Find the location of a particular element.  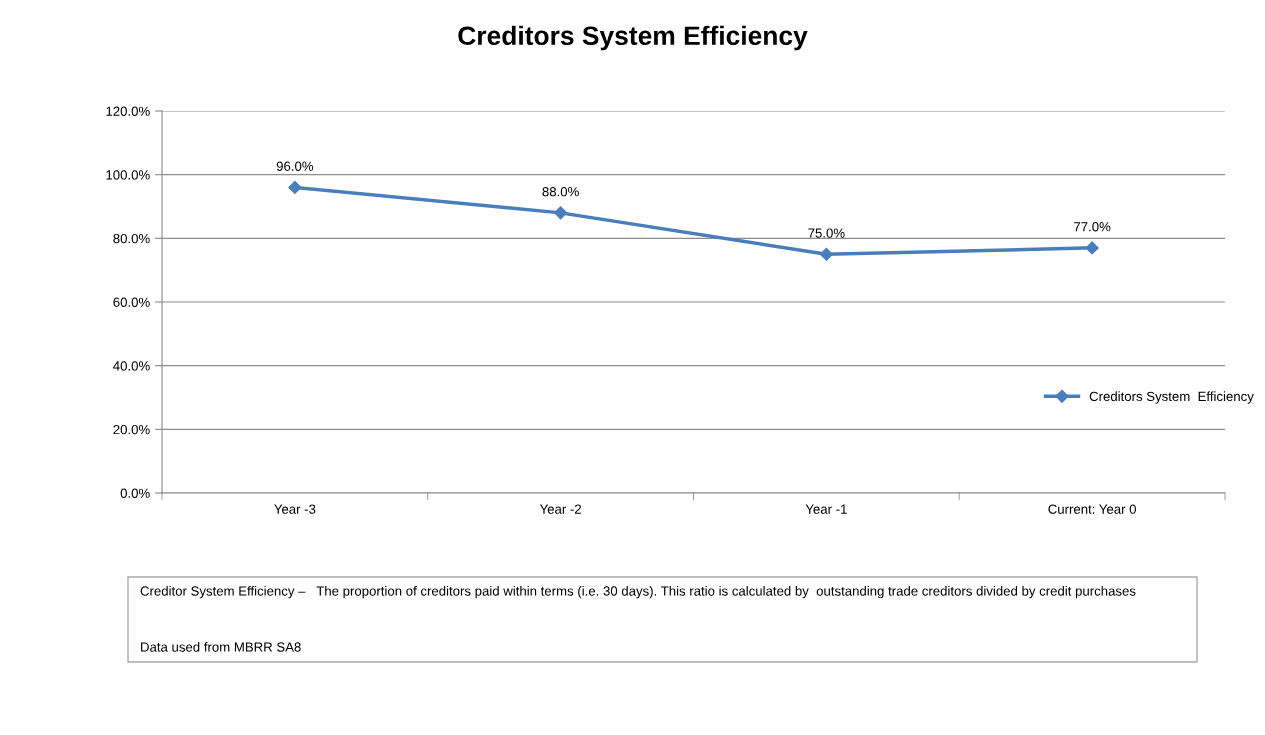

y-tick-label: 40.0% is located at coordinates (131, 366).